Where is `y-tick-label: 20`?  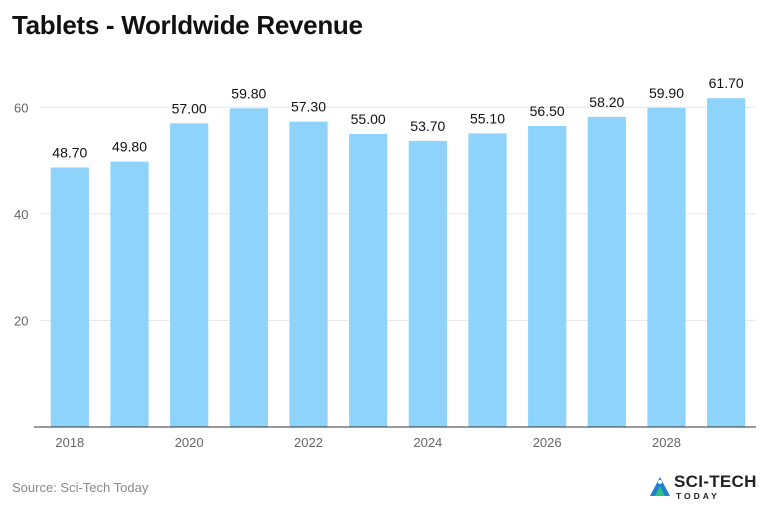
y-tick-label: 20 is located at coordinates (21, 320).